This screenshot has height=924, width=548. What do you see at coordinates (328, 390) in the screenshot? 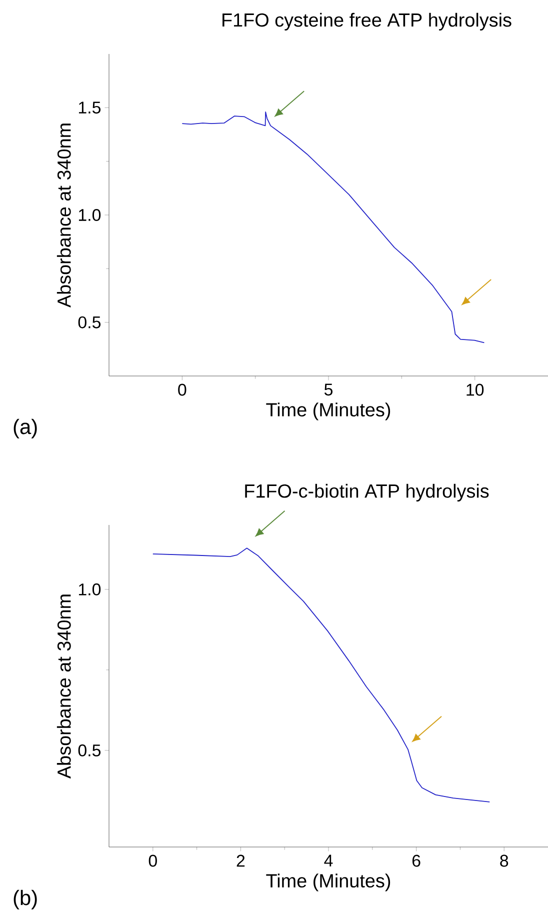
I see `x-tick-label: 5` at bounding box center [328, 390].